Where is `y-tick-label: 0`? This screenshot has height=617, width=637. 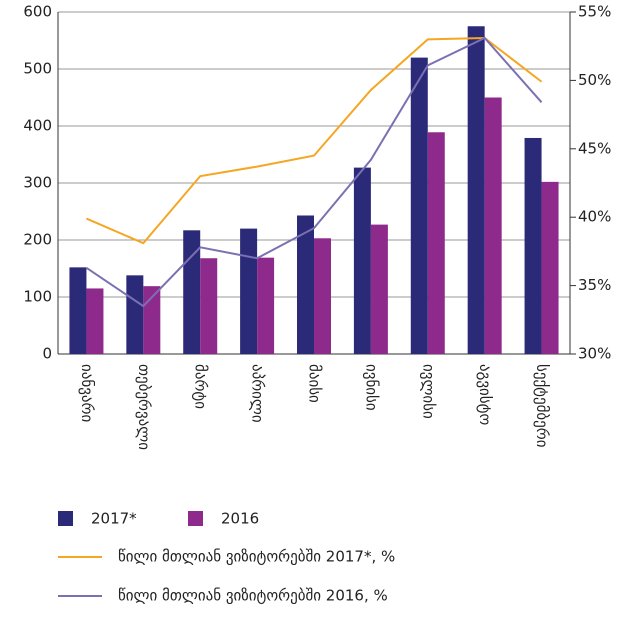 y-tick-label: 0 is located at coordinates (47, 354).